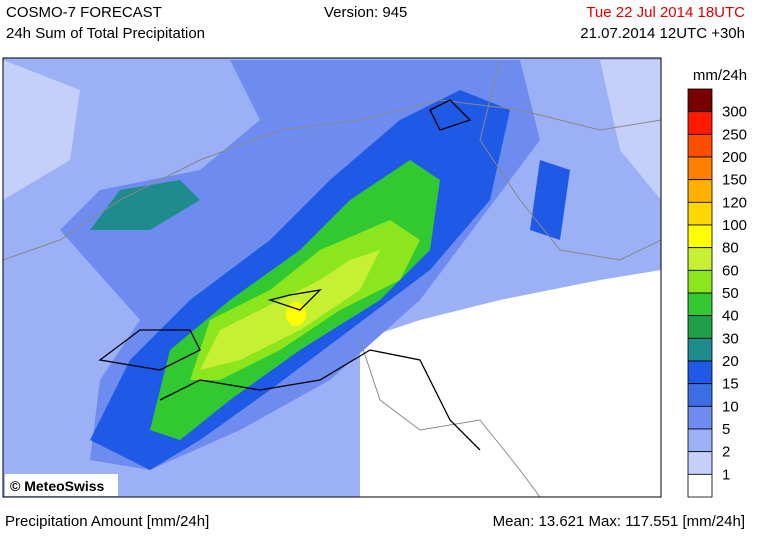  What do you see at coordinates (734, 112) in the screenshot?
I see `legend-label: 300` at bounding box center [734, 112].